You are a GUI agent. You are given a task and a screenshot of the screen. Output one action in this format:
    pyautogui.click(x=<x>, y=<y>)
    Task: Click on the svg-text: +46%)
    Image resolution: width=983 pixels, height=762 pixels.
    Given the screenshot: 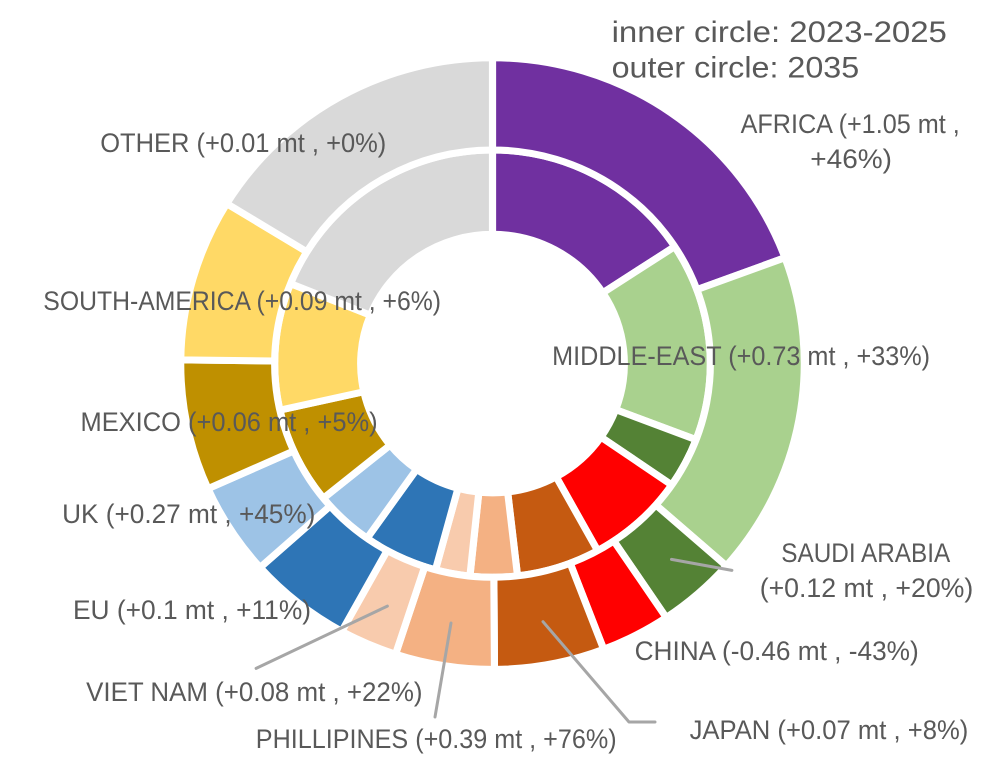 What is the action you would take?
    pyautogui.click(x=851, y=159)
    